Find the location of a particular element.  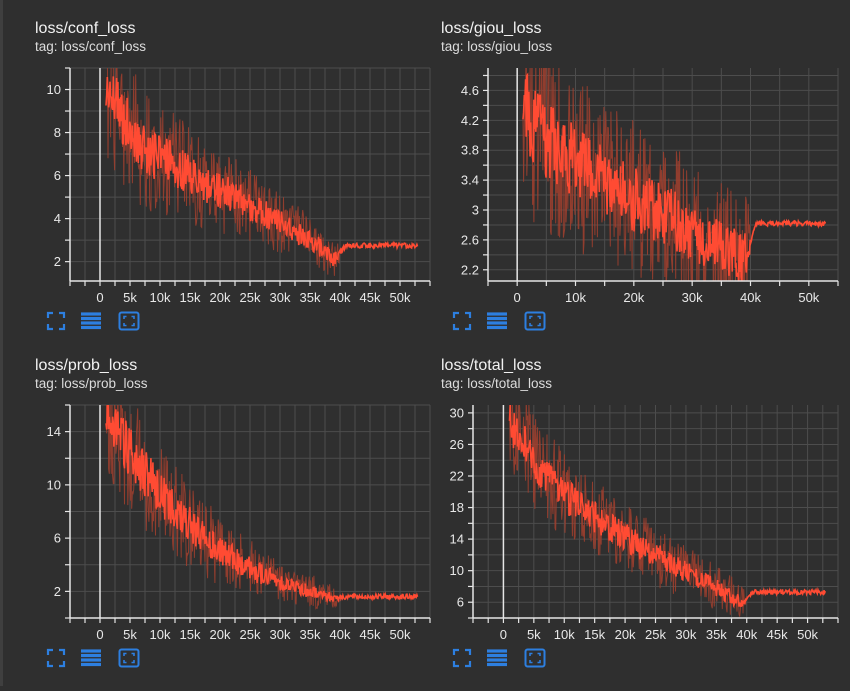

chart-title: loss/total_loss is located at coordinates (491, 365).